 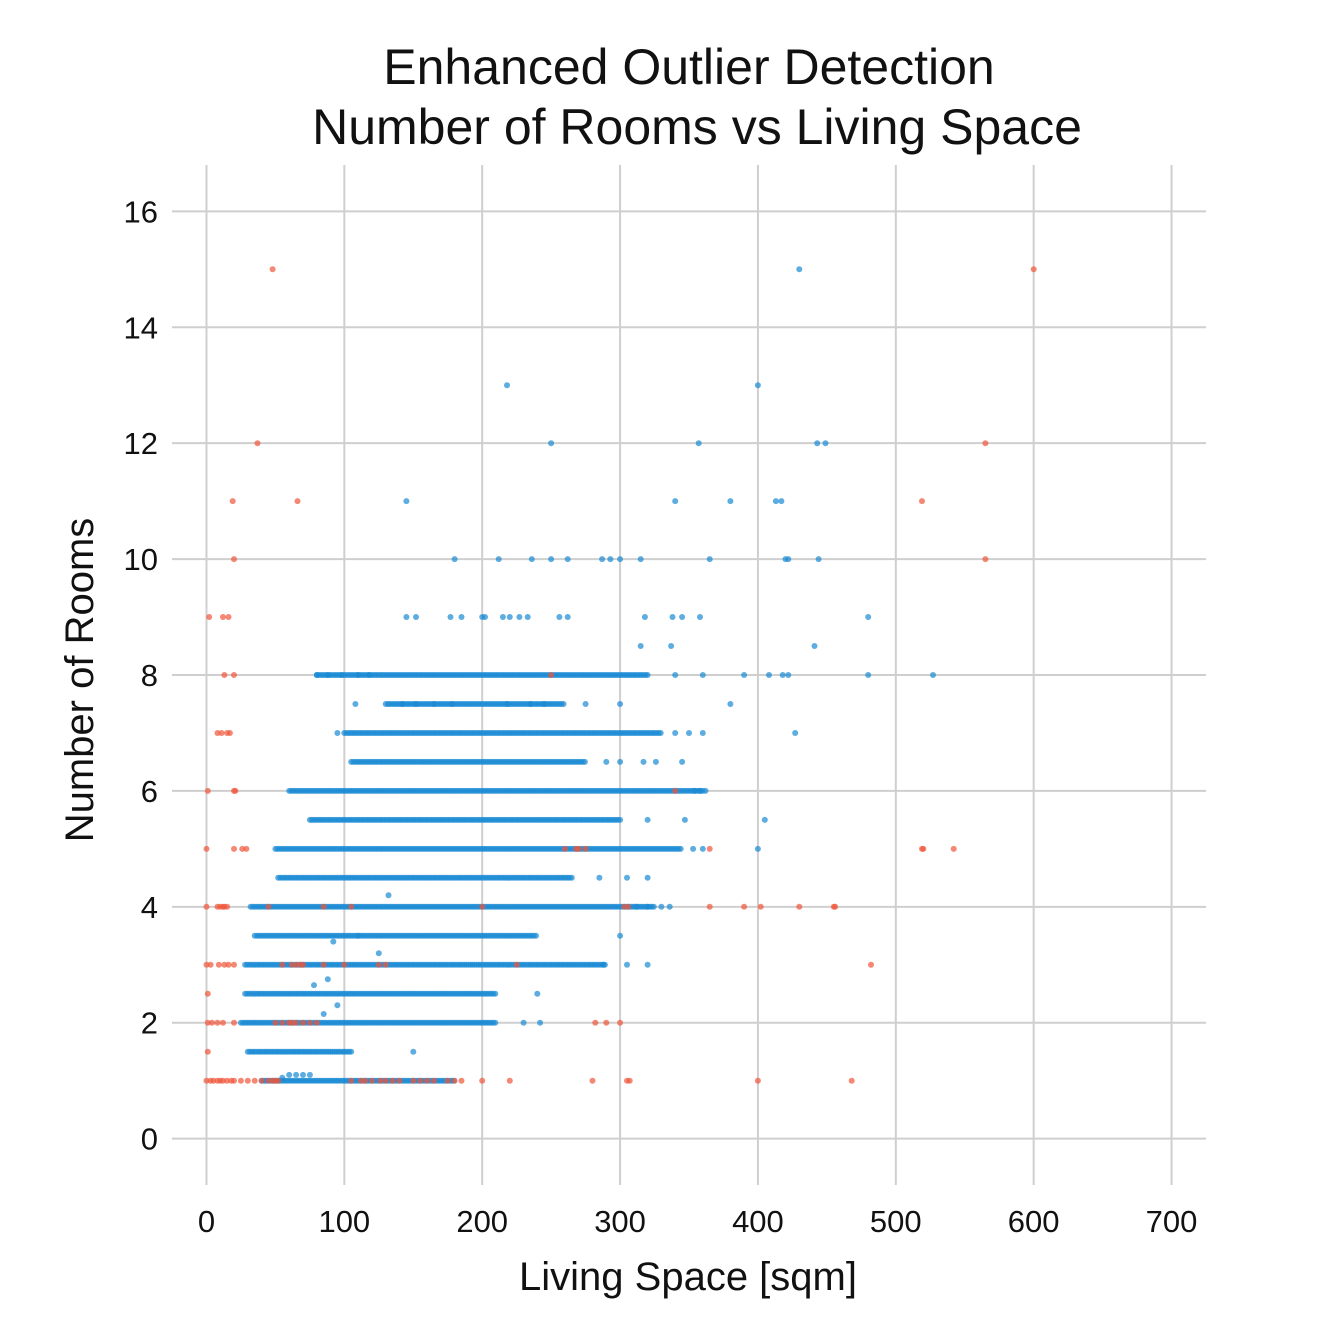 What do you see at coordinates (688, 1277) in the screenshot?
I see `x-axis-label: Living Space [sqm]` at bounding box center [688, 1277].